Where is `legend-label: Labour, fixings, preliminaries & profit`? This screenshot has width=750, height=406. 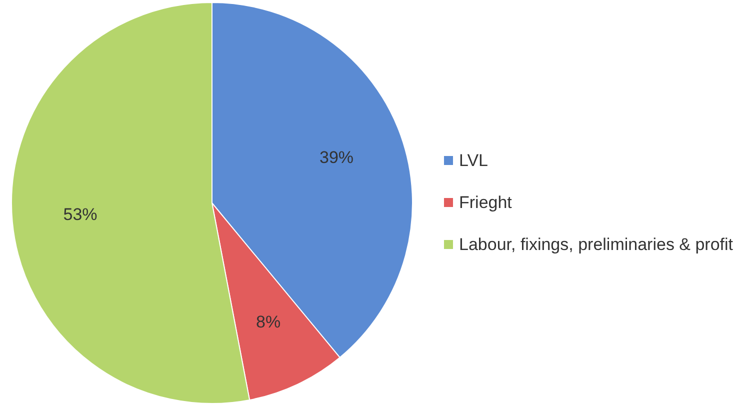
legend-label: Labour, fixings, preliminaries & profit is located at coordinates (596, 245).